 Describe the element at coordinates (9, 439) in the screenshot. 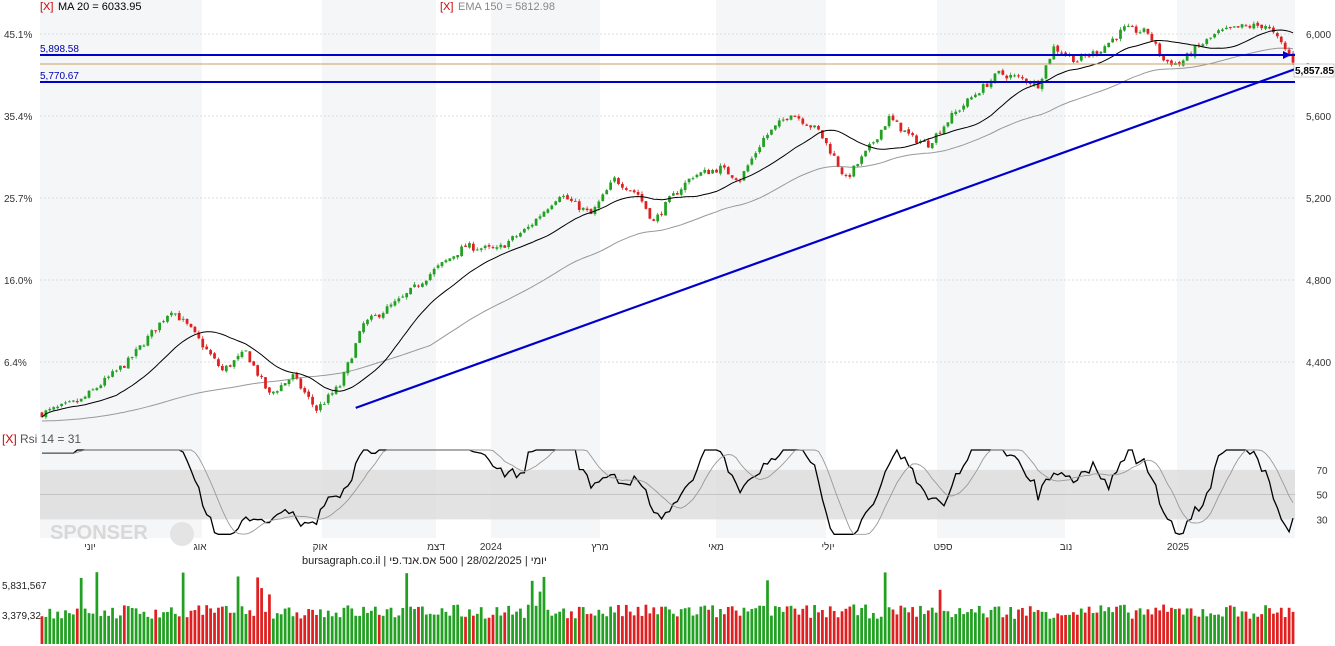

I see `rsi-toggle: [X]` at that location.